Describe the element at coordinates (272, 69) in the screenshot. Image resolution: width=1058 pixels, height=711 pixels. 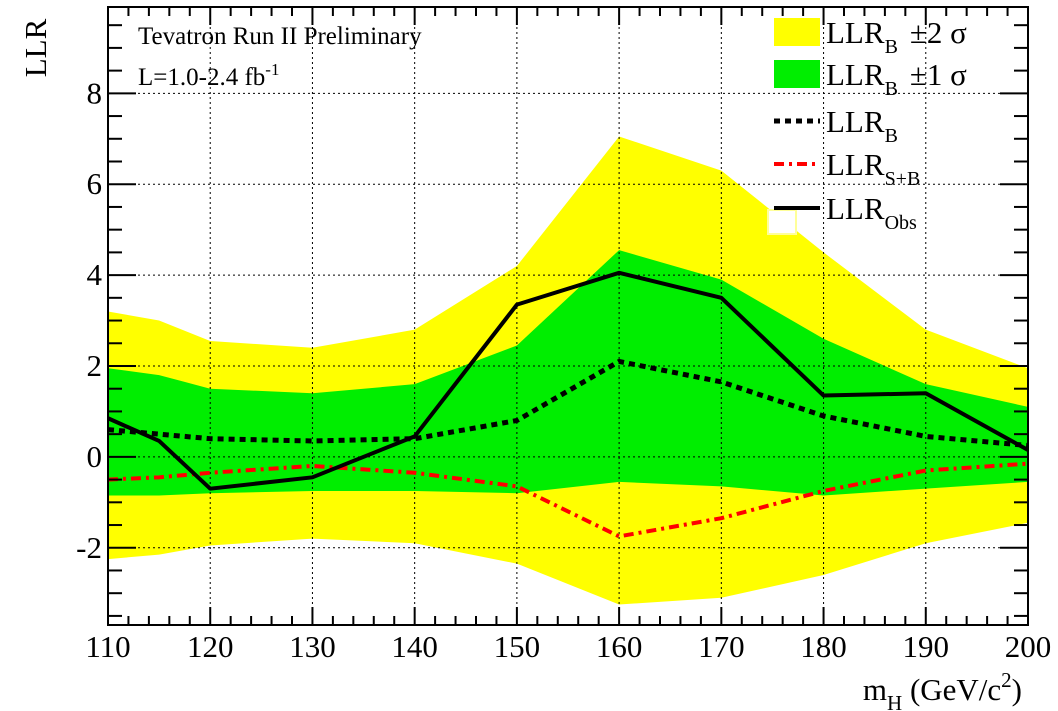
I see `annotation-luminosity-sup: -1` at that location.